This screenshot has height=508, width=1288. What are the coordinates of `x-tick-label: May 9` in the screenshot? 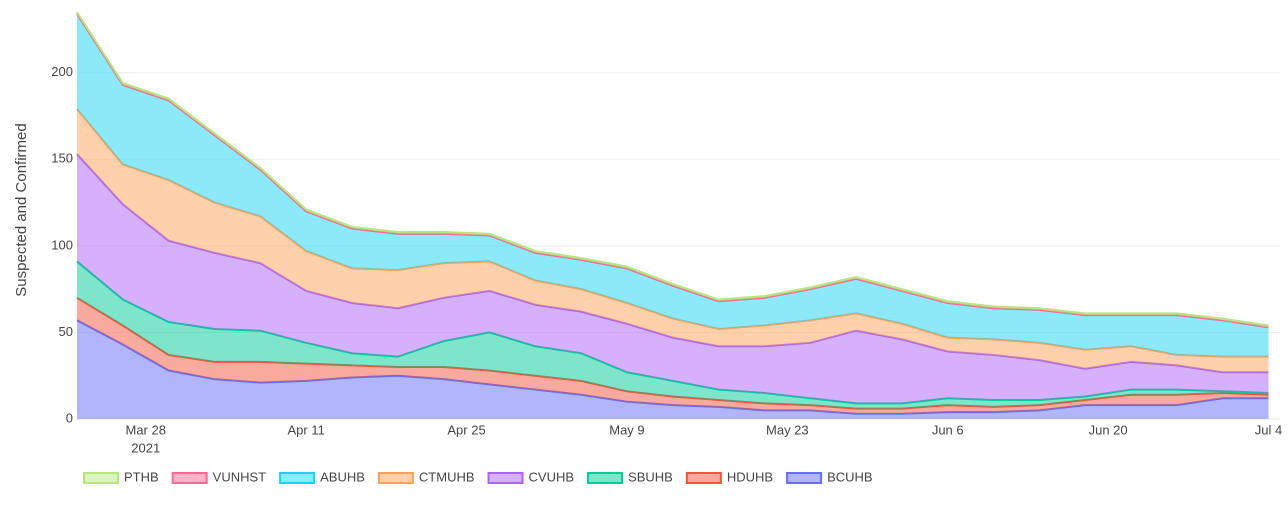 It's located at (626, 429).